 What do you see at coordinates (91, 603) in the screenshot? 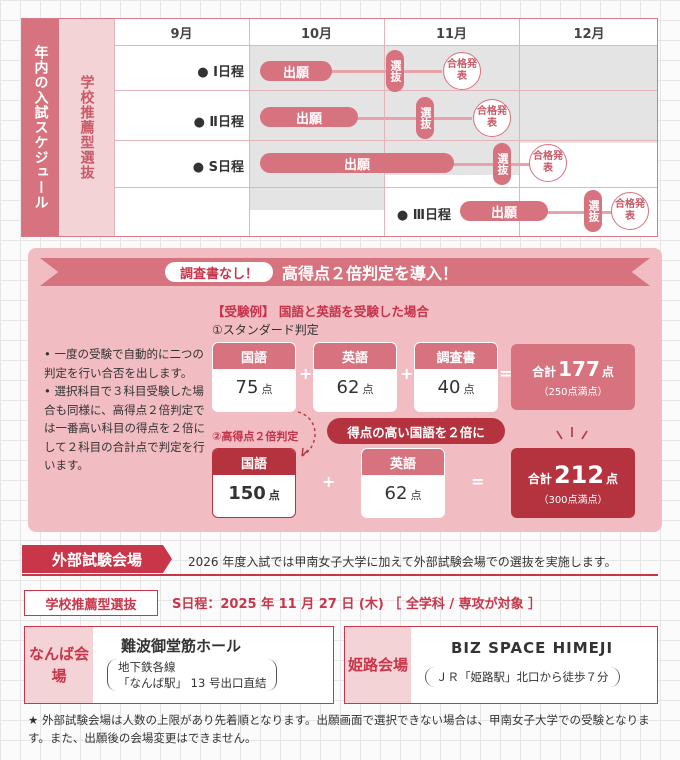
I see `admission-type-box: 学校推薦型選抜` at bounding box center [91, 603].